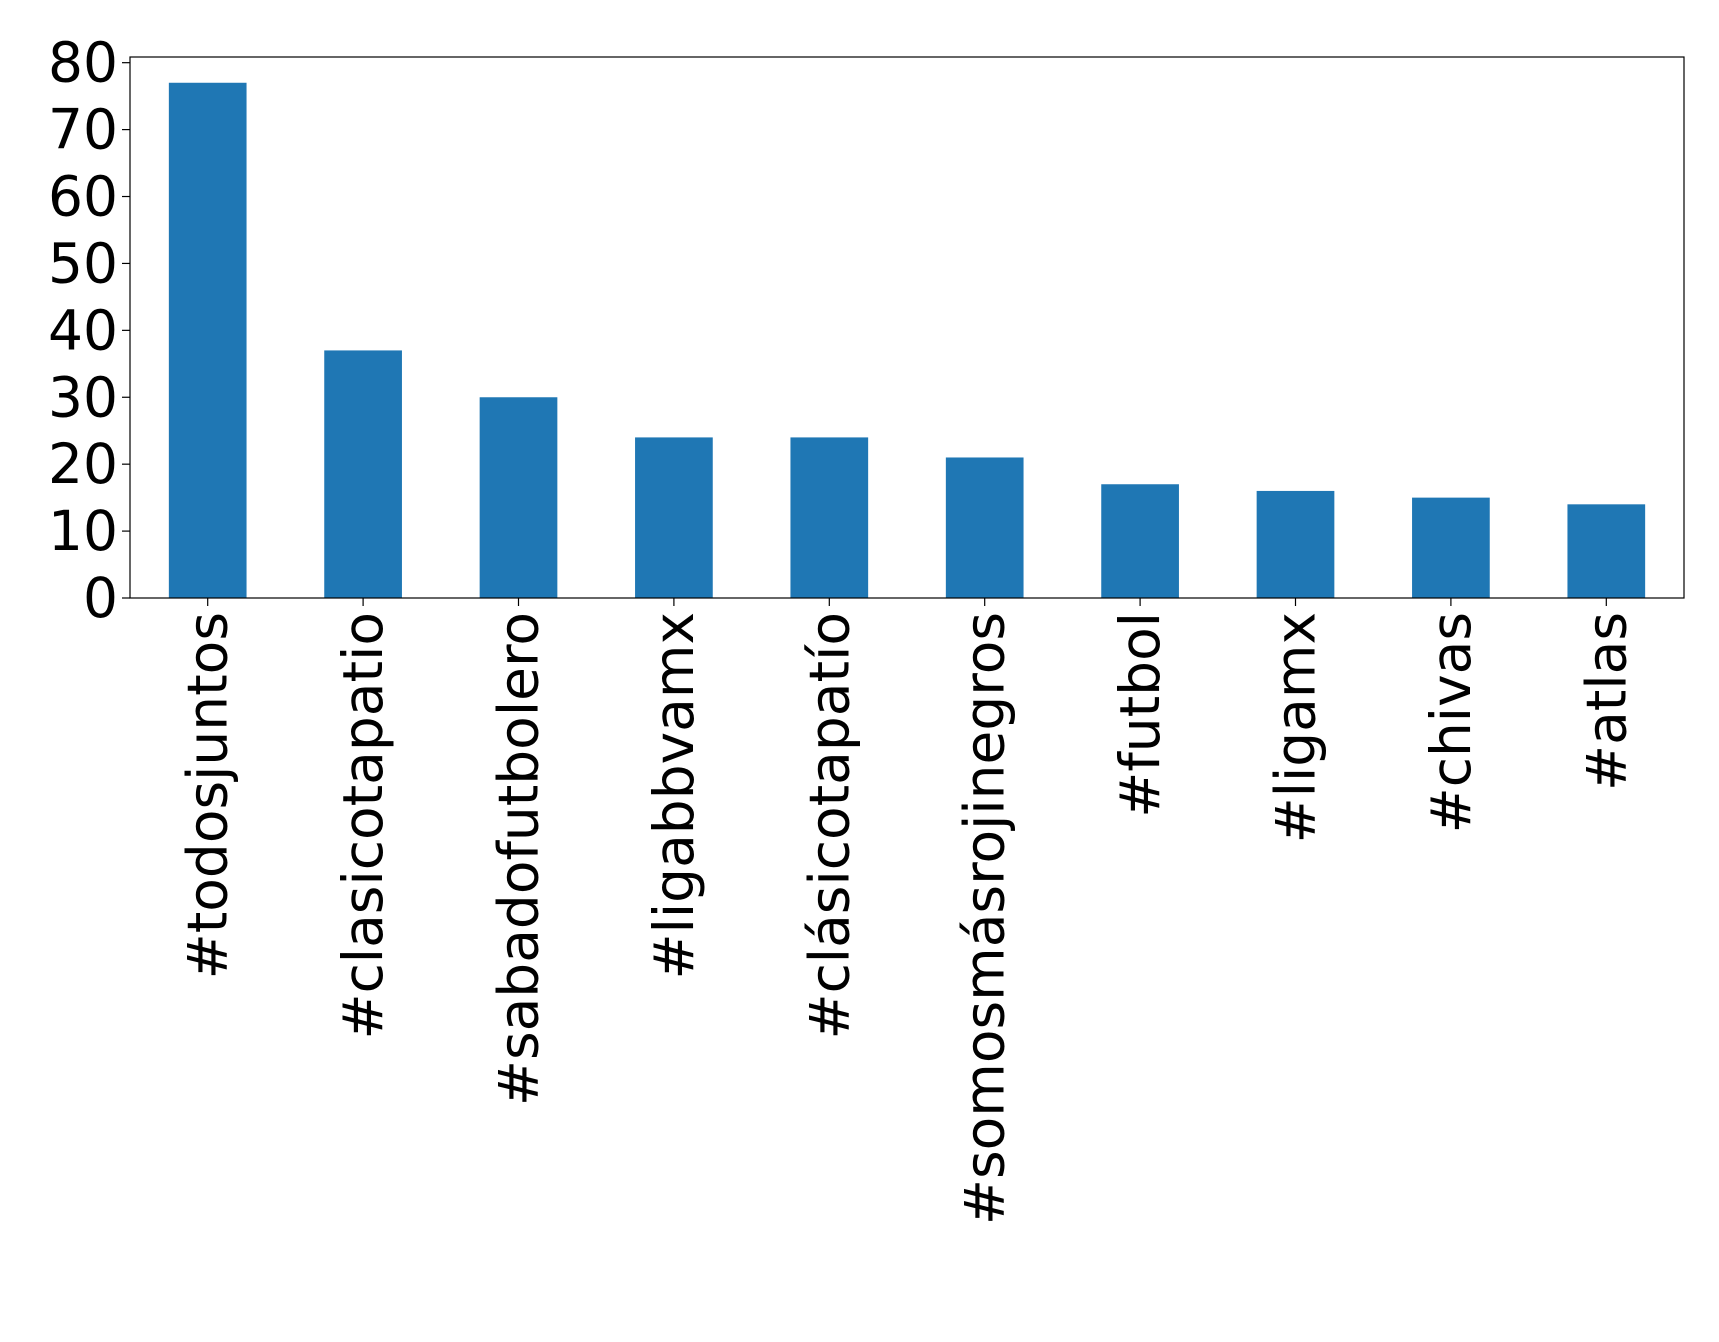  I want to click on x-tick-label: #clásicotapatío, so click(829, 826).